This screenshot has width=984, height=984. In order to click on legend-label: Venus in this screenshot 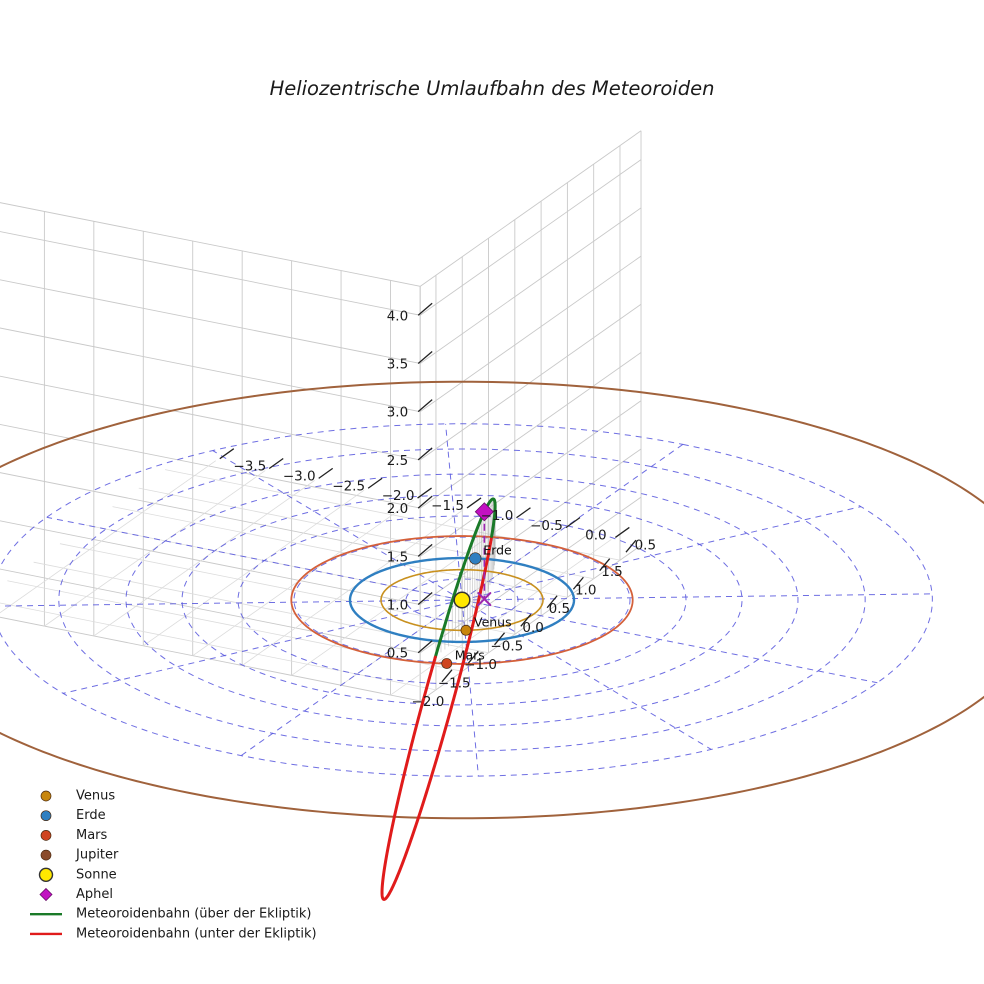, I will do `click(95, 796)`.